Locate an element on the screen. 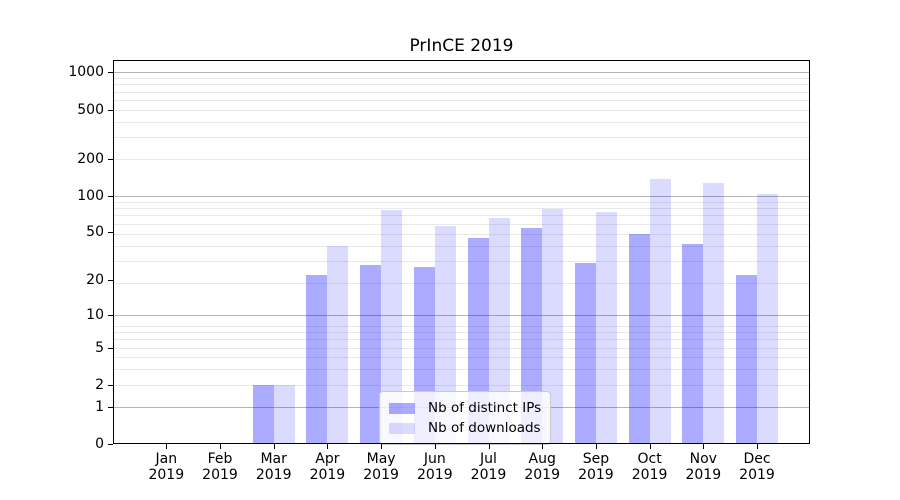 The width and height of the screenshot is (900, 500). x-tick-mar is located at coordinates (274, 446).